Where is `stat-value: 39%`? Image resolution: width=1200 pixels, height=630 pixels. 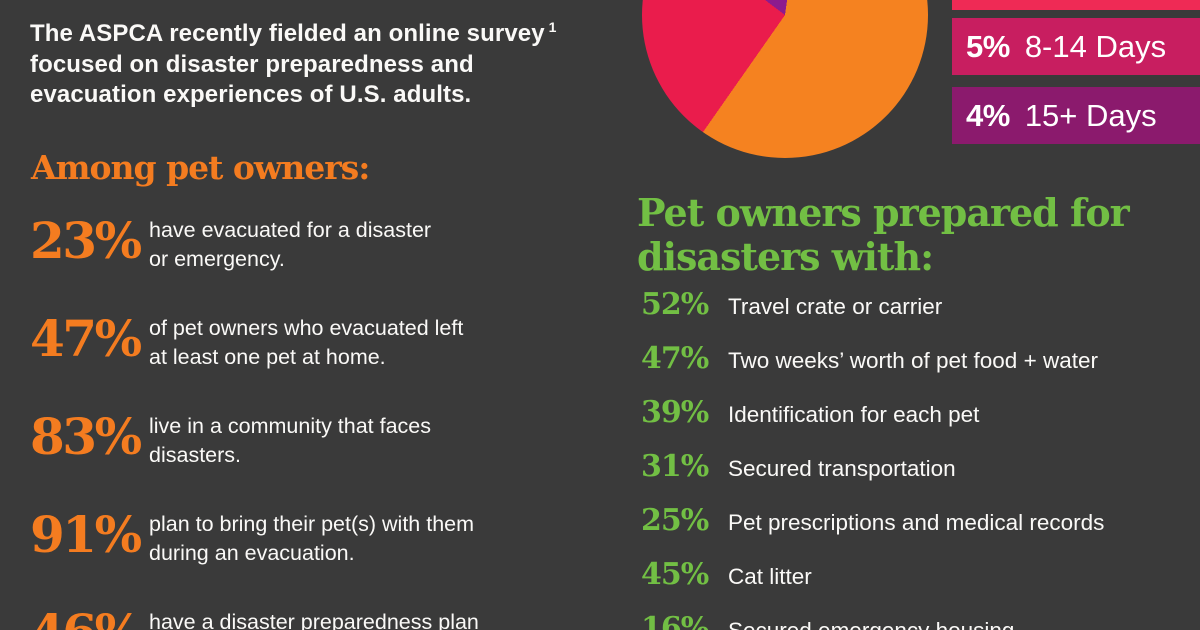 stat-value: 39% is located at coordinates (675, 412).